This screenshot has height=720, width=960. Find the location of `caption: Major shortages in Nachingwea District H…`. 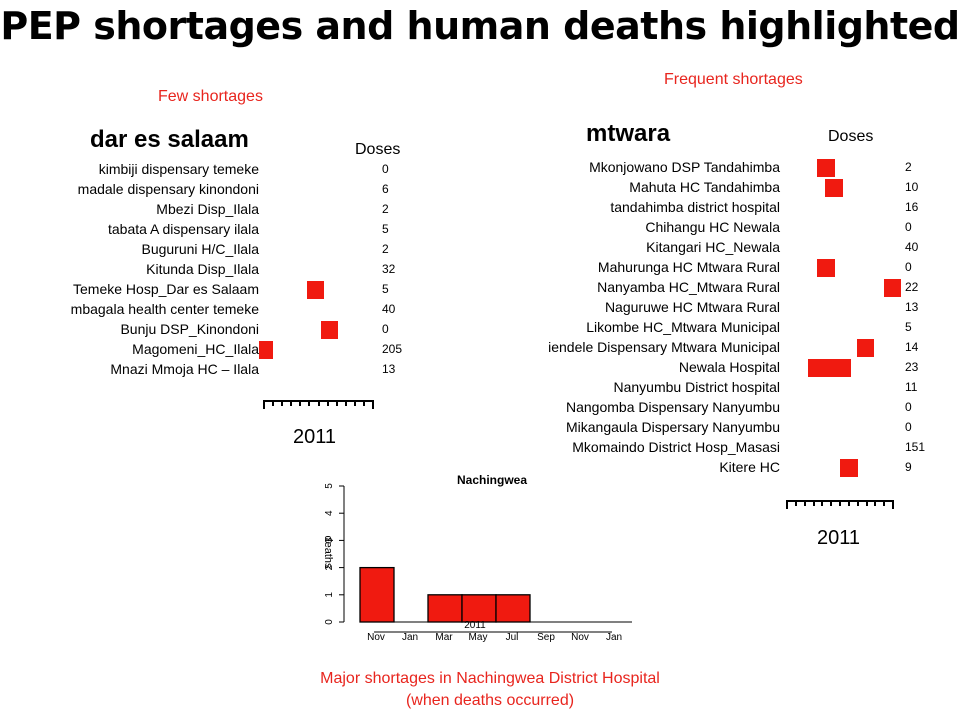

caption: Major shortages in Nachingwea District H… is located at coordinates (480, 690).